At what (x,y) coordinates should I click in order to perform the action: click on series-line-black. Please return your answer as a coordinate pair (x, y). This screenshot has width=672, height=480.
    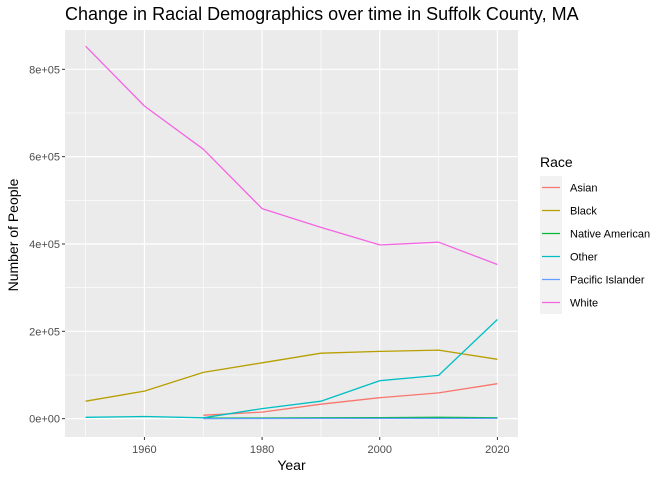
    Looking at the image, I should click on (291, 375).